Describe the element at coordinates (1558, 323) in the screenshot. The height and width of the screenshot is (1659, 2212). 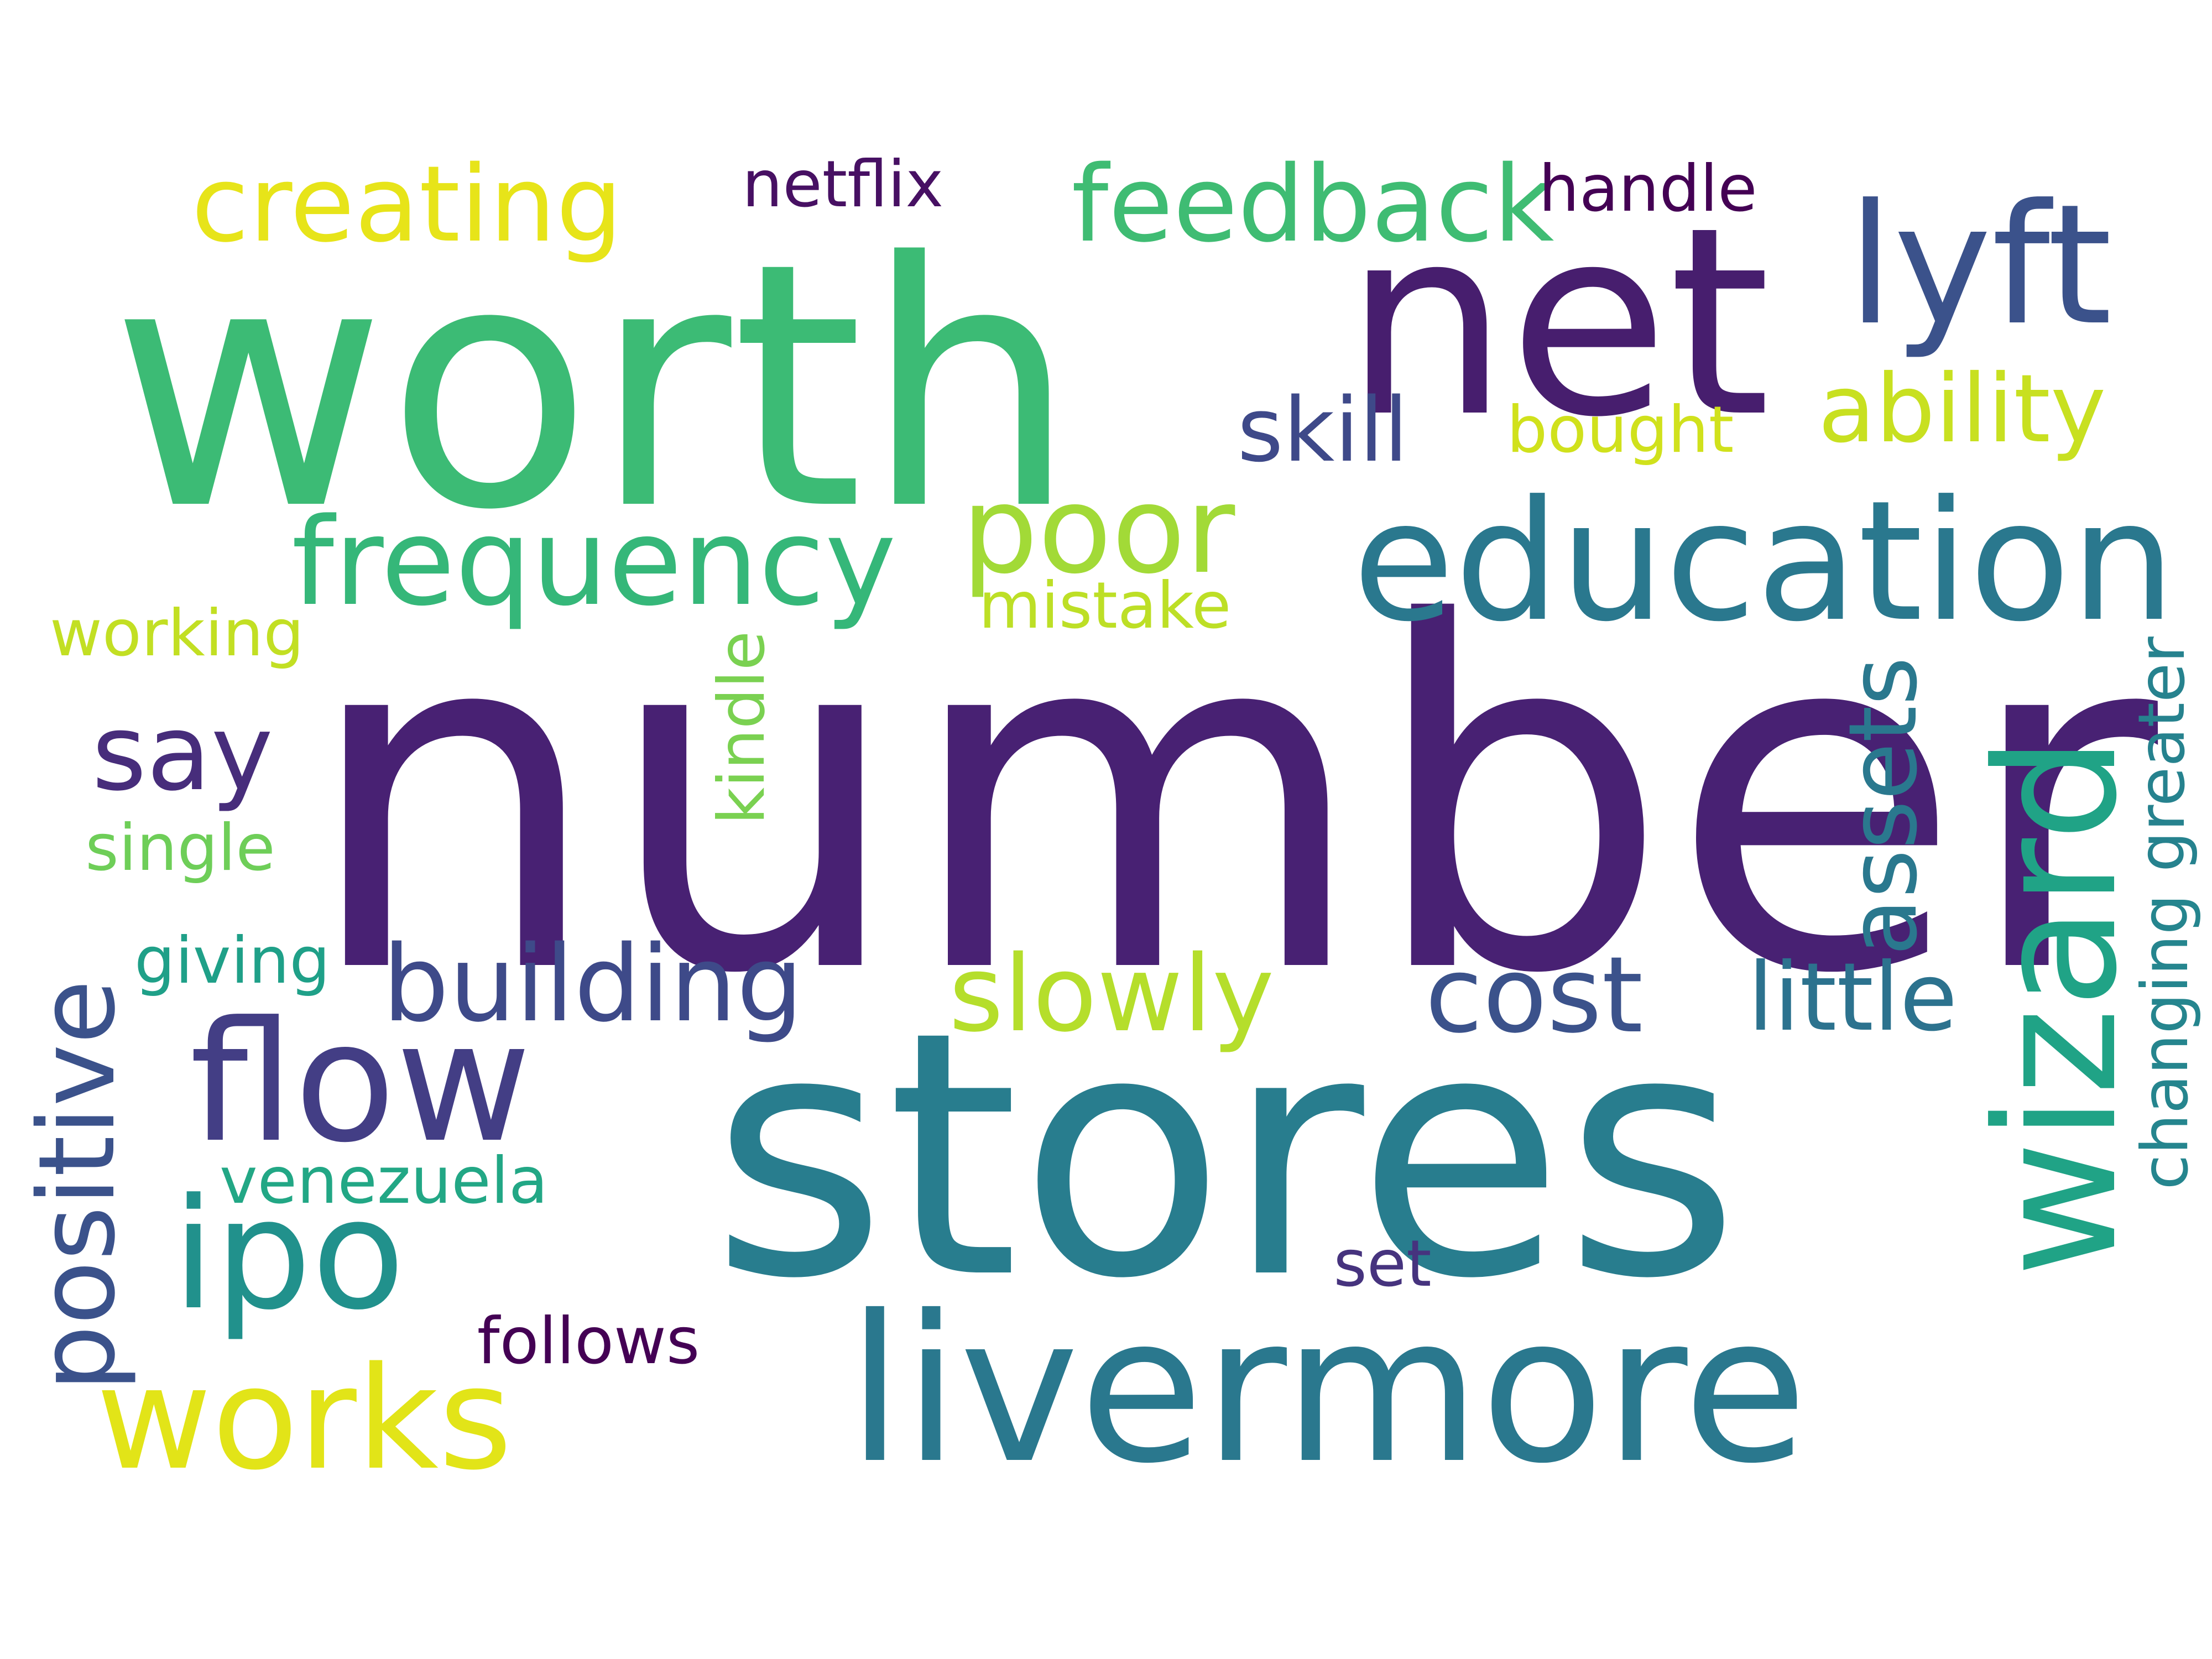
I see `word-net: net` at that location.